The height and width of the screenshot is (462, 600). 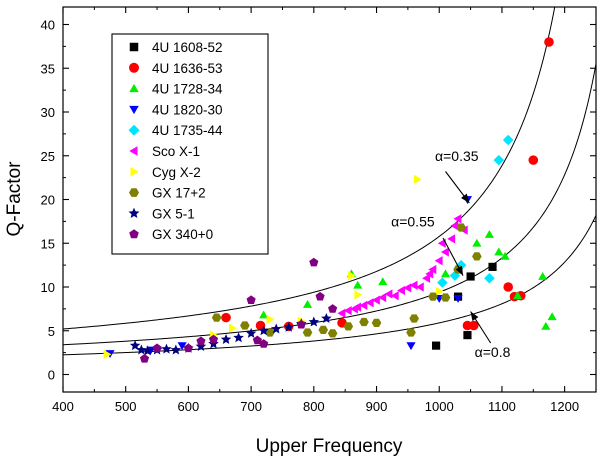 What do you see at coordinates (63, 406) in the screenshot?
I see `x-tick-label: 400` at bounding box center [63, 406].